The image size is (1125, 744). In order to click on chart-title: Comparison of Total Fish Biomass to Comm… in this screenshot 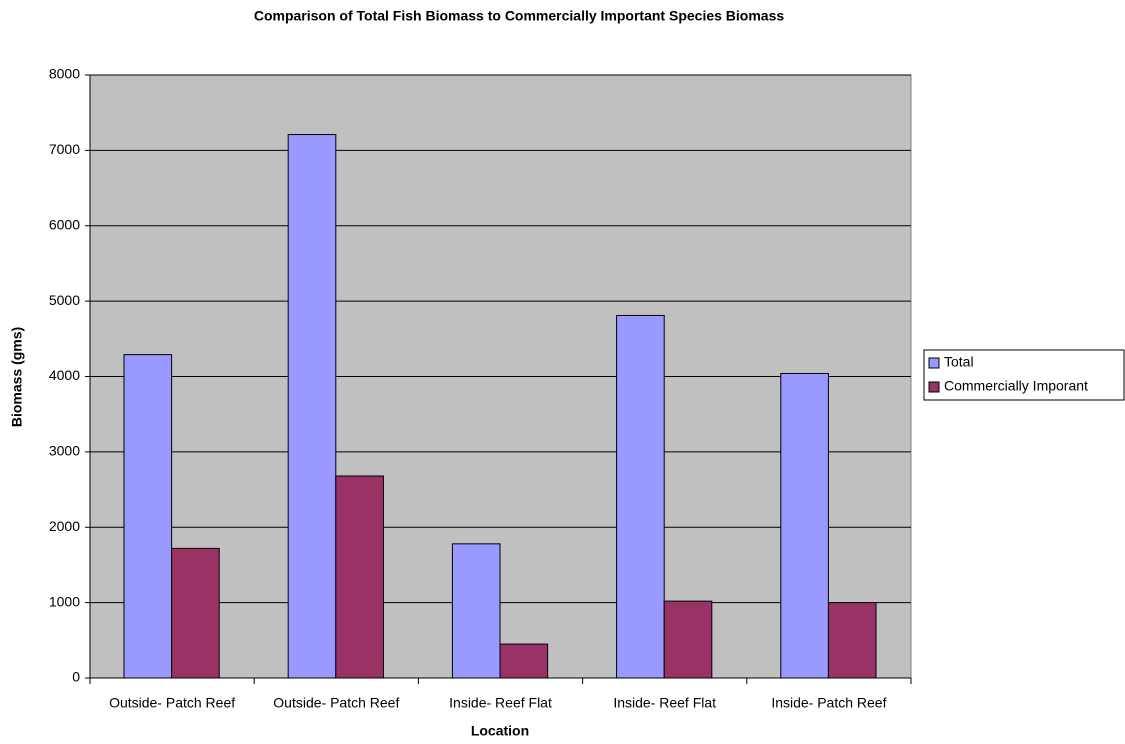, I will do `click(519, 16)`.